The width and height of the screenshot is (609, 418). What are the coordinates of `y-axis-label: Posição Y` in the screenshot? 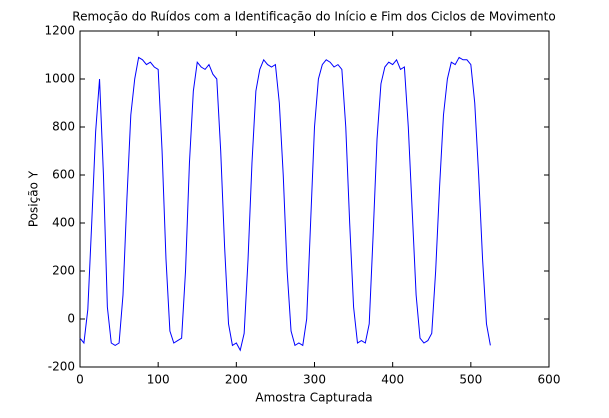 It's located at (34, 198).